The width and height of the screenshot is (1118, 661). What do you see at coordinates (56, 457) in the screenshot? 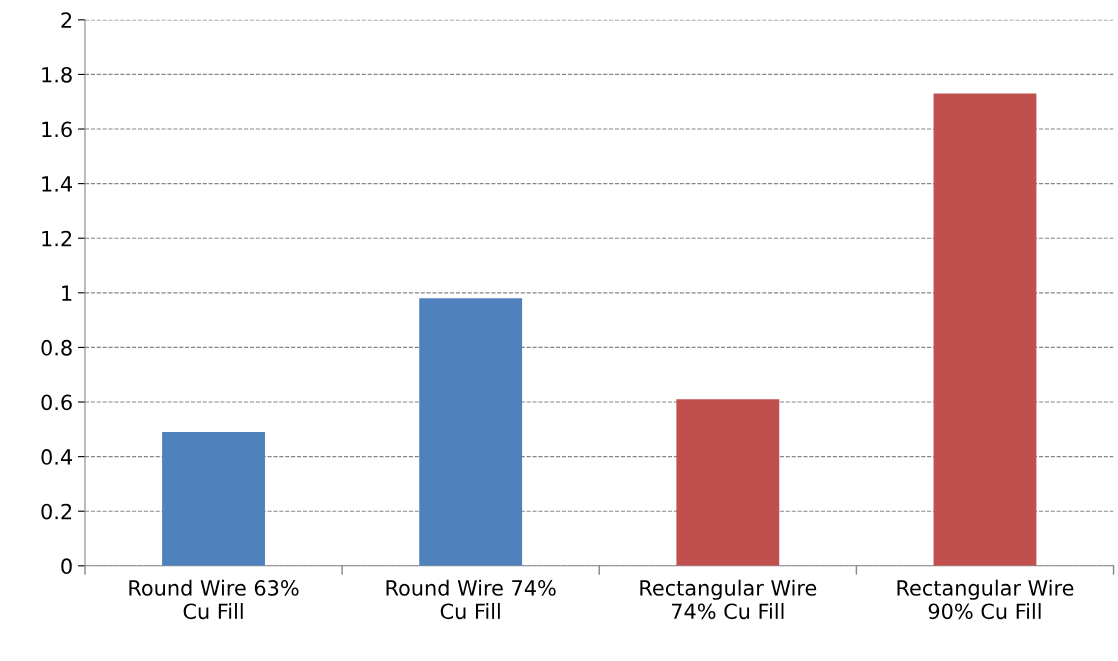
I see `y-tick-label: 0.4` at bounding box center [56, 457].